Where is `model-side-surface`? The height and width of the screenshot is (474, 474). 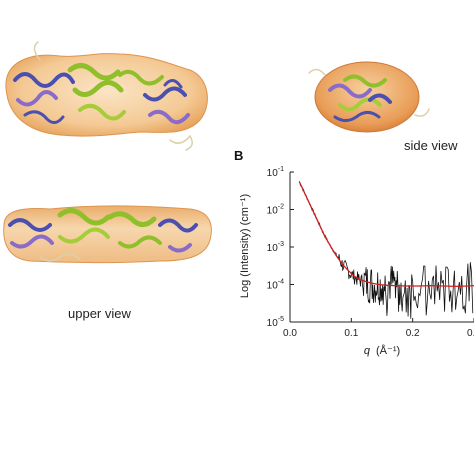 model-side-surface is located at coordinates (369, 97).